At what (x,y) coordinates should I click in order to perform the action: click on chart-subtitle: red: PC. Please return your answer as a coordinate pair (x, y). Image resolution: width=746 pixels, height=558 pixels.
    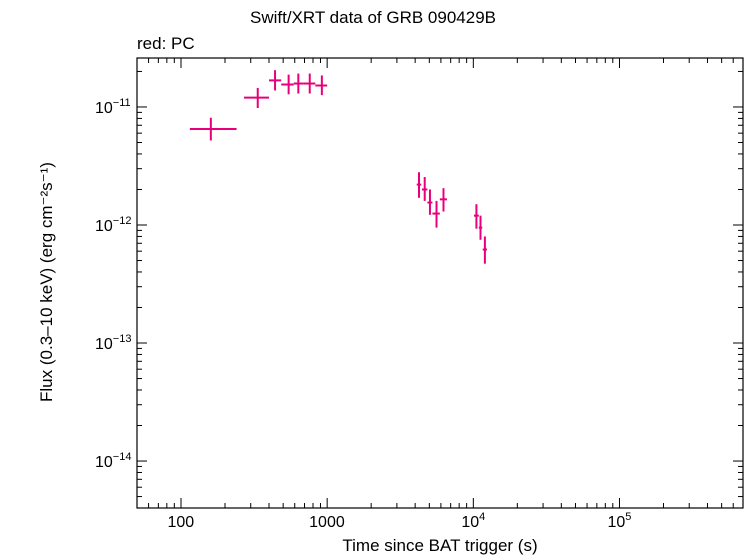
    Looking at the image, I should click on (166, 43).